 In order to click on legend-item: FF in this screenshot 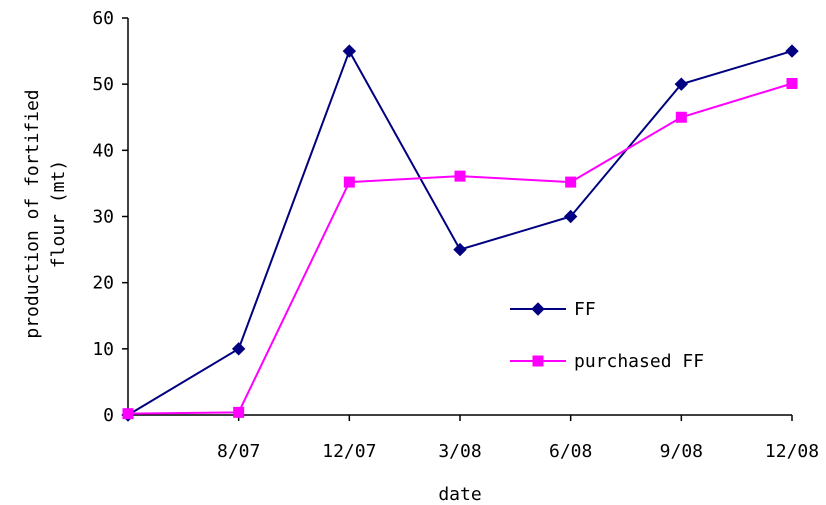, I will do `click(553, 309)`.